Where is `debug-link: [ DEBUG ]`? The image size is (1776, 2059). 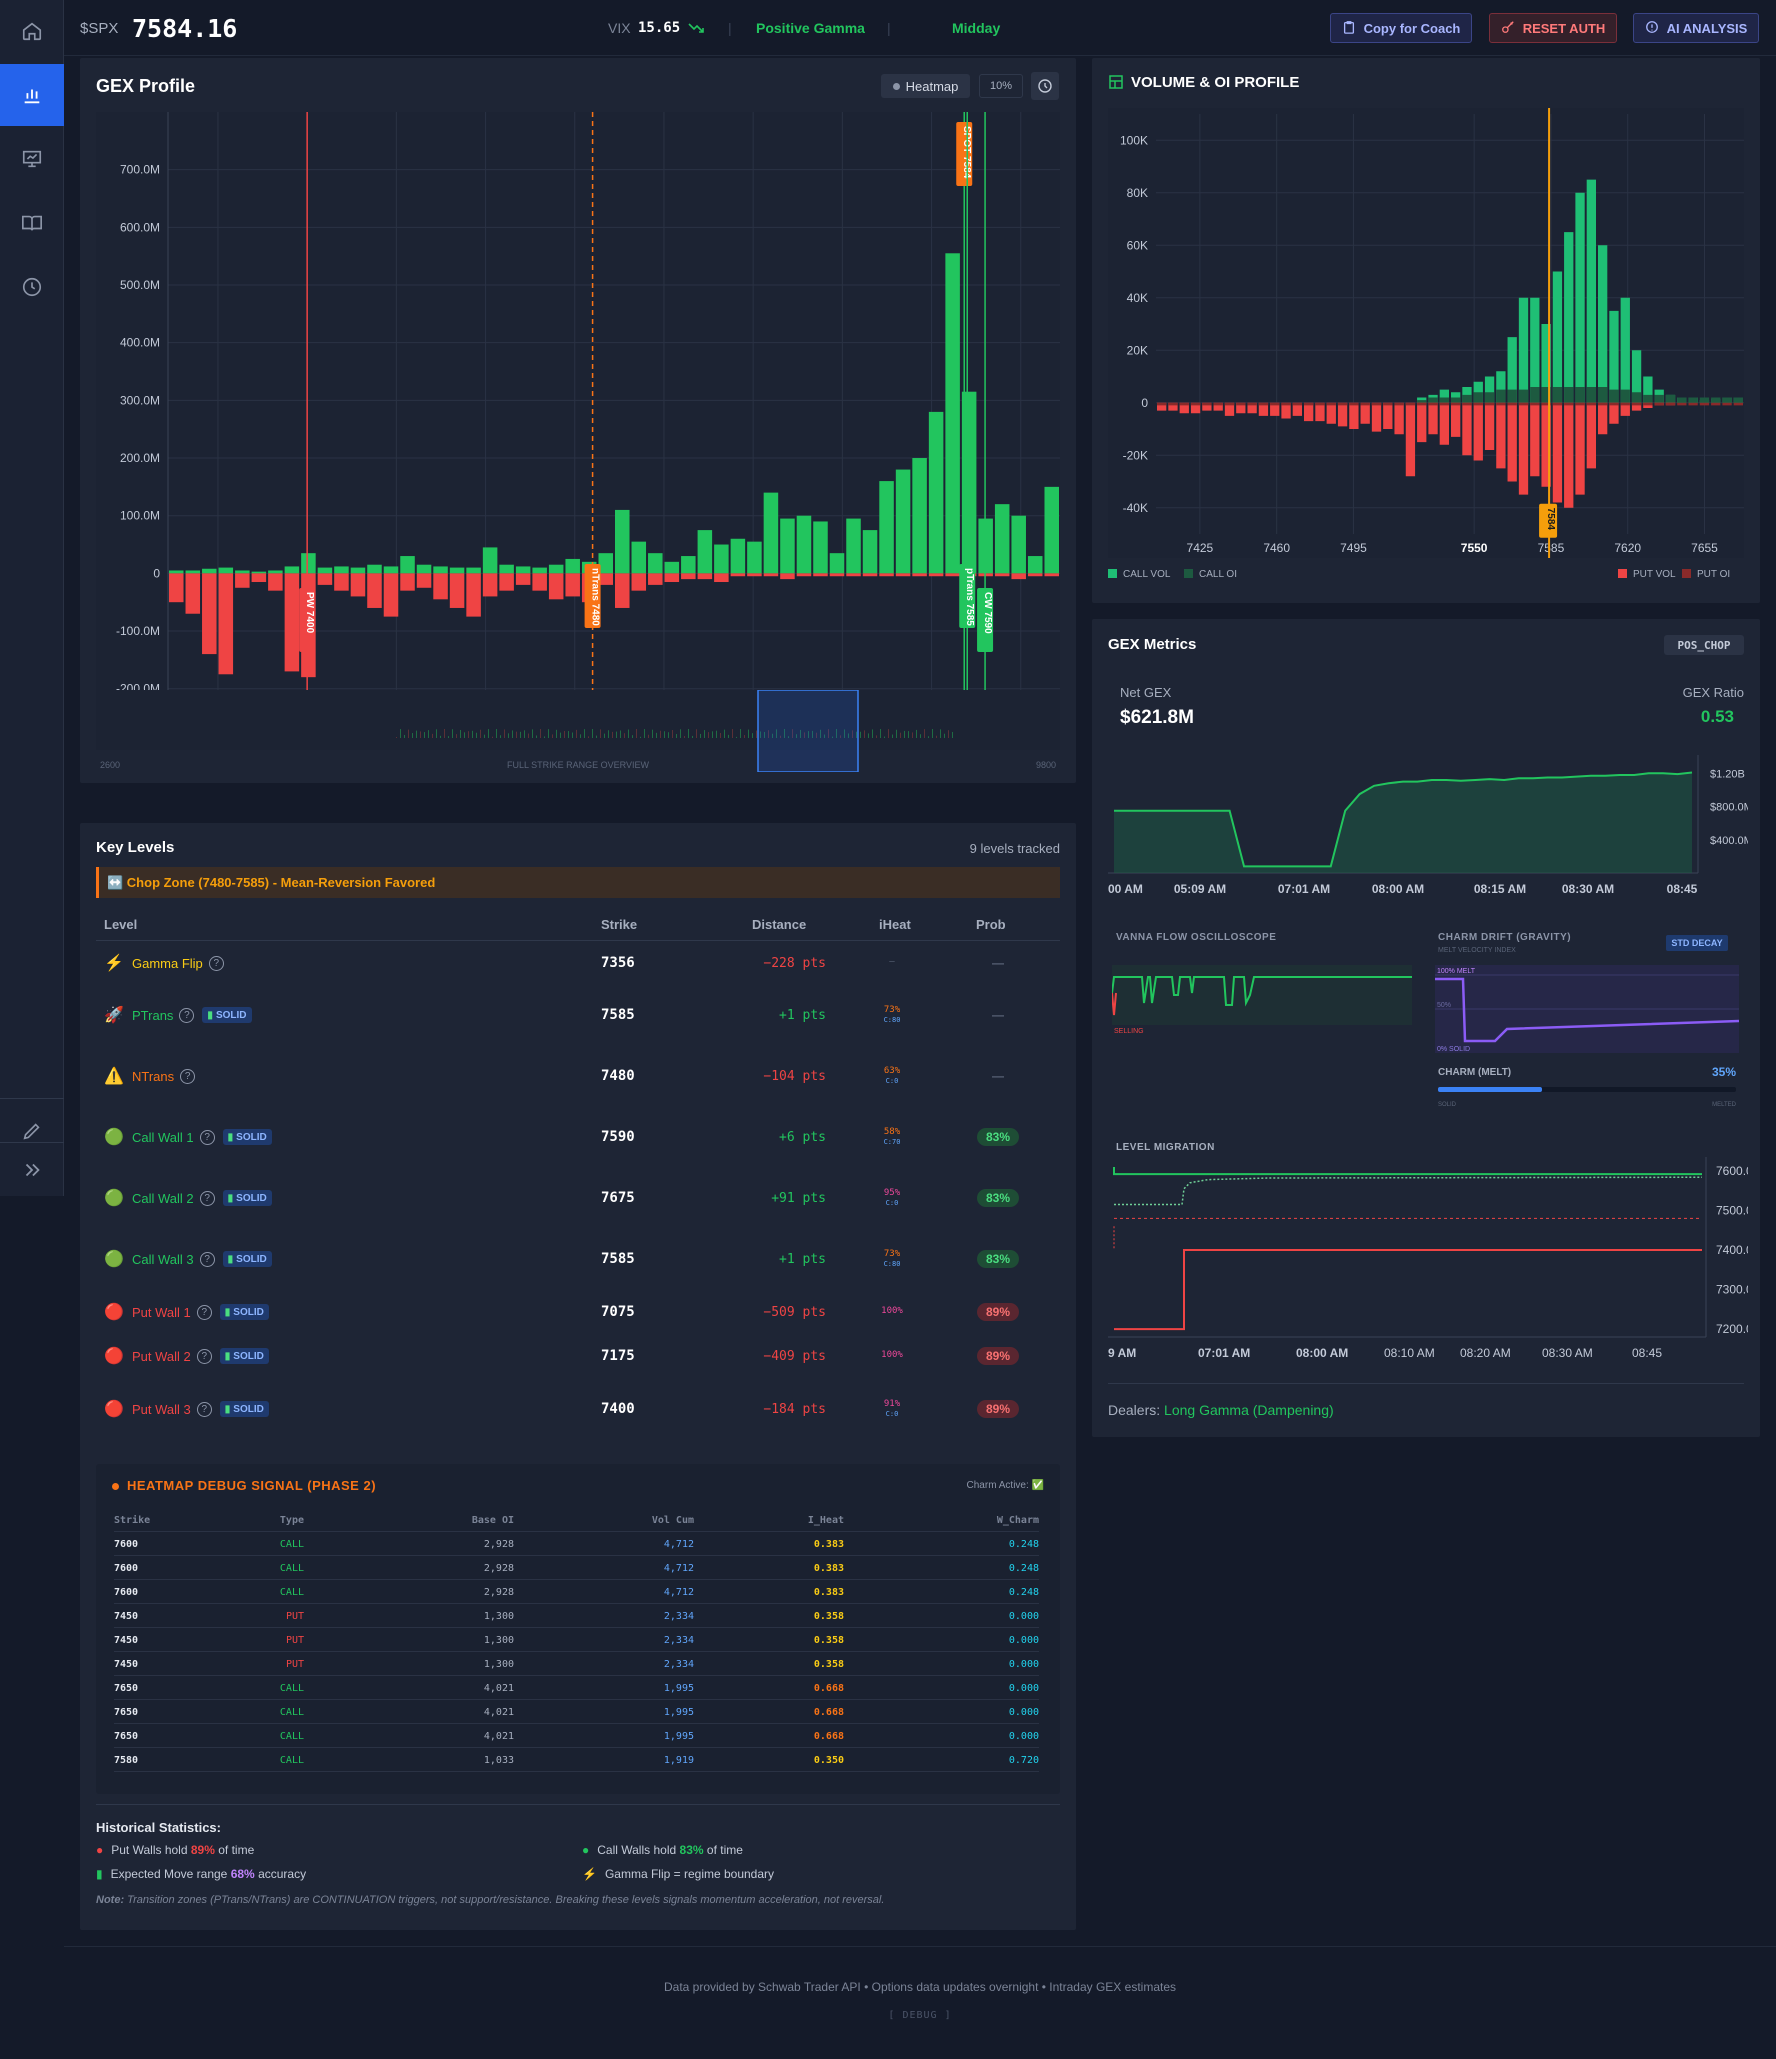 debug-link: [ DEBUG ] is located at coordinates (920, 2015).